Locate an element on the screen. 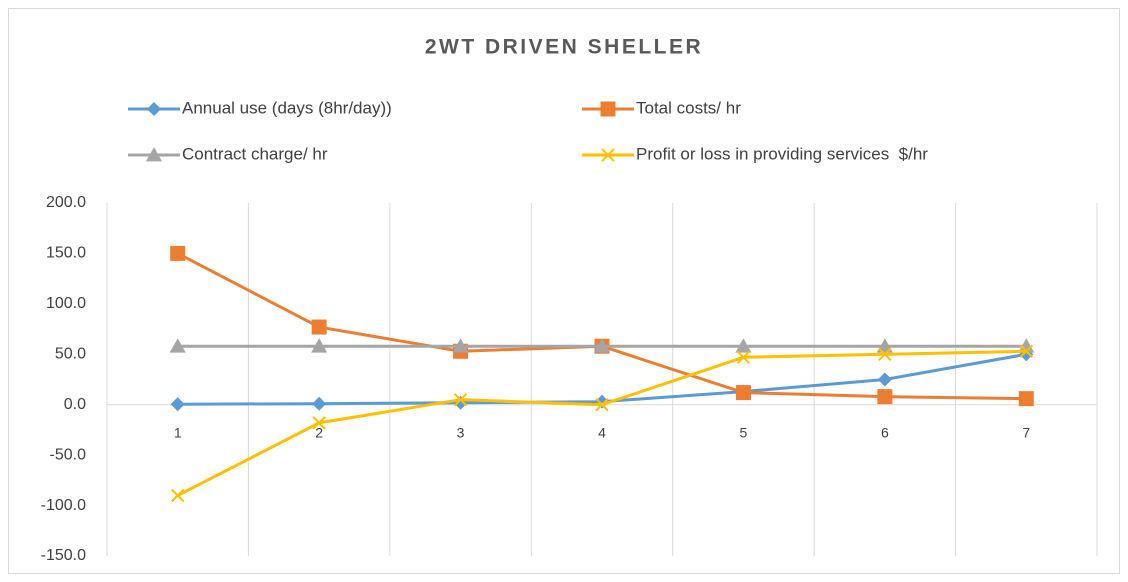 Image resolution: width=1128 pixels, height=582 pixels. y-tick-label: -100.0 is located at coordinates (63, 505).